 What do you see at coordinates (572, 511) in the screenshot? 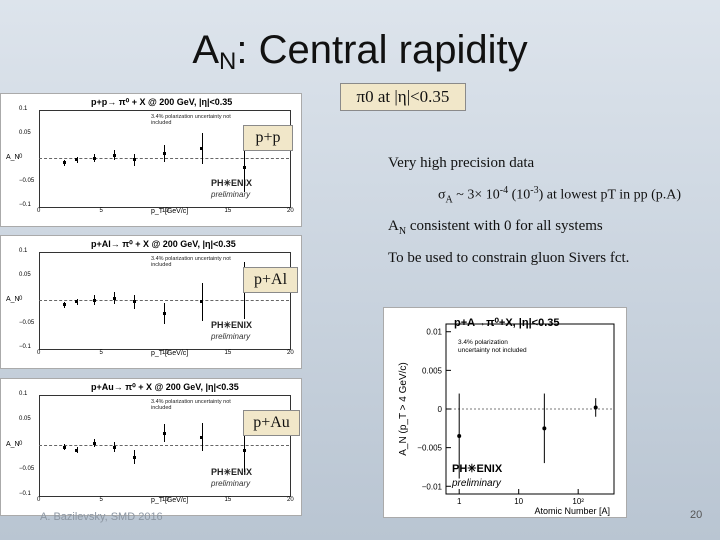
I see `x-axis-label: Atomic Number [A]` at bounding box center [572, 511].